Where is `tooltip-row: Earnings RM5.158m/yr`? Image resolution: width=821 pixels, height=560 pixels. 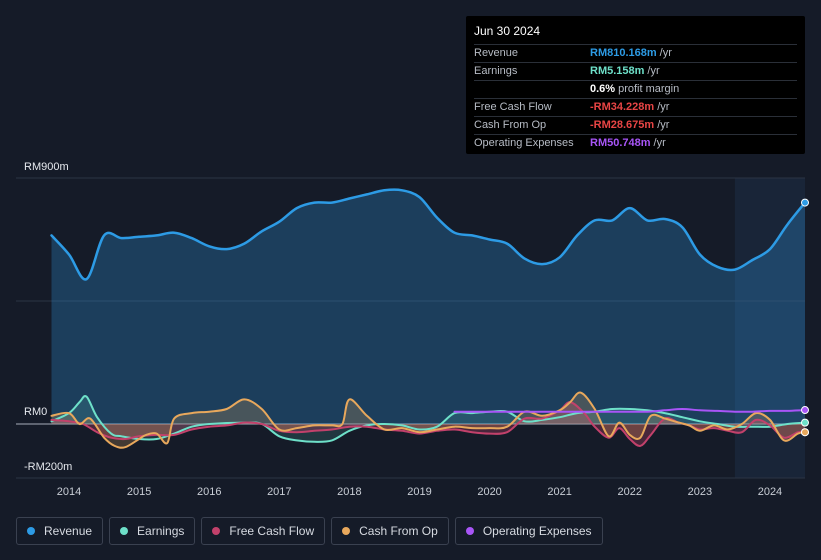 tooltip-row: Earnings RM5.158m/yr is located at coordinates (635, 71).